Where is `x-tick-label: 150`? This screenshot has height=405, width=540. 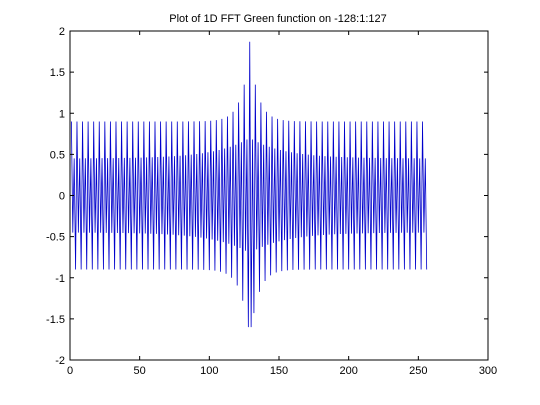
x-tick-label: 150 is located at coordinates (279, 371).